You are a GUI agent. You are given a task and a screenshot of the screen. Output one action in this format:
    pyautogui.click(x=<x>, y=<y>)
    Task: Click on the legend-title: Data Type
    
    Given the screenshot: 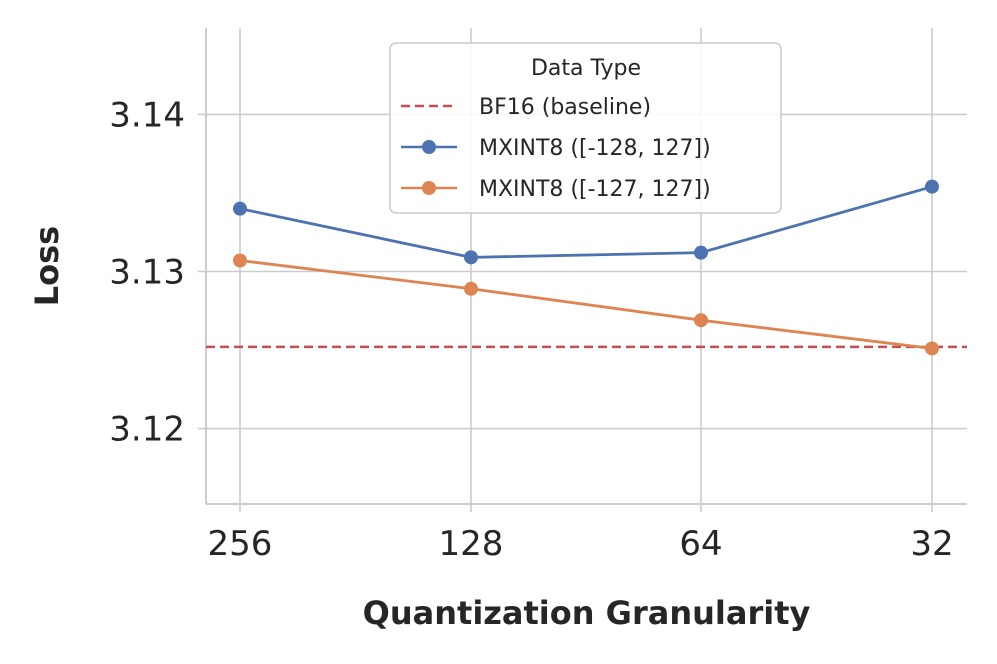 What is the action you would take?
    pyautogui.click(x=586, y=68)
    